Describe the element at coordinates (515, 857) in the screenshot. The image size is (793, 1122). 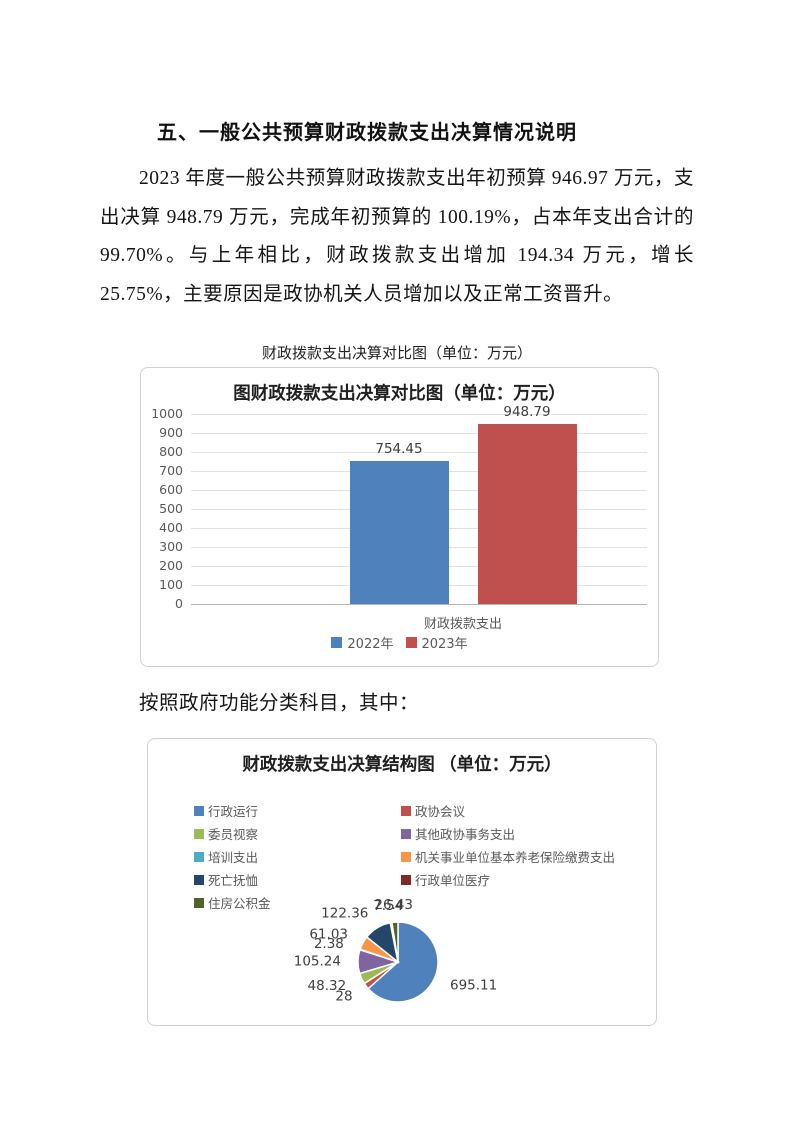
I see `legend-label: 机关事业单位基本养老保险缴费支出` at that location.